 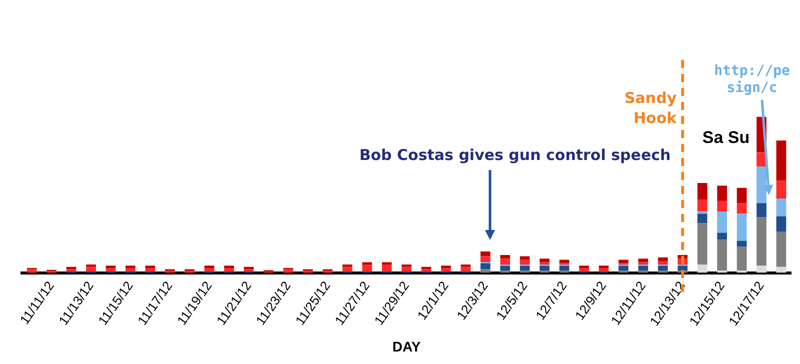 I want to click on annotation: Sa Su, so click(x=726, y=137).